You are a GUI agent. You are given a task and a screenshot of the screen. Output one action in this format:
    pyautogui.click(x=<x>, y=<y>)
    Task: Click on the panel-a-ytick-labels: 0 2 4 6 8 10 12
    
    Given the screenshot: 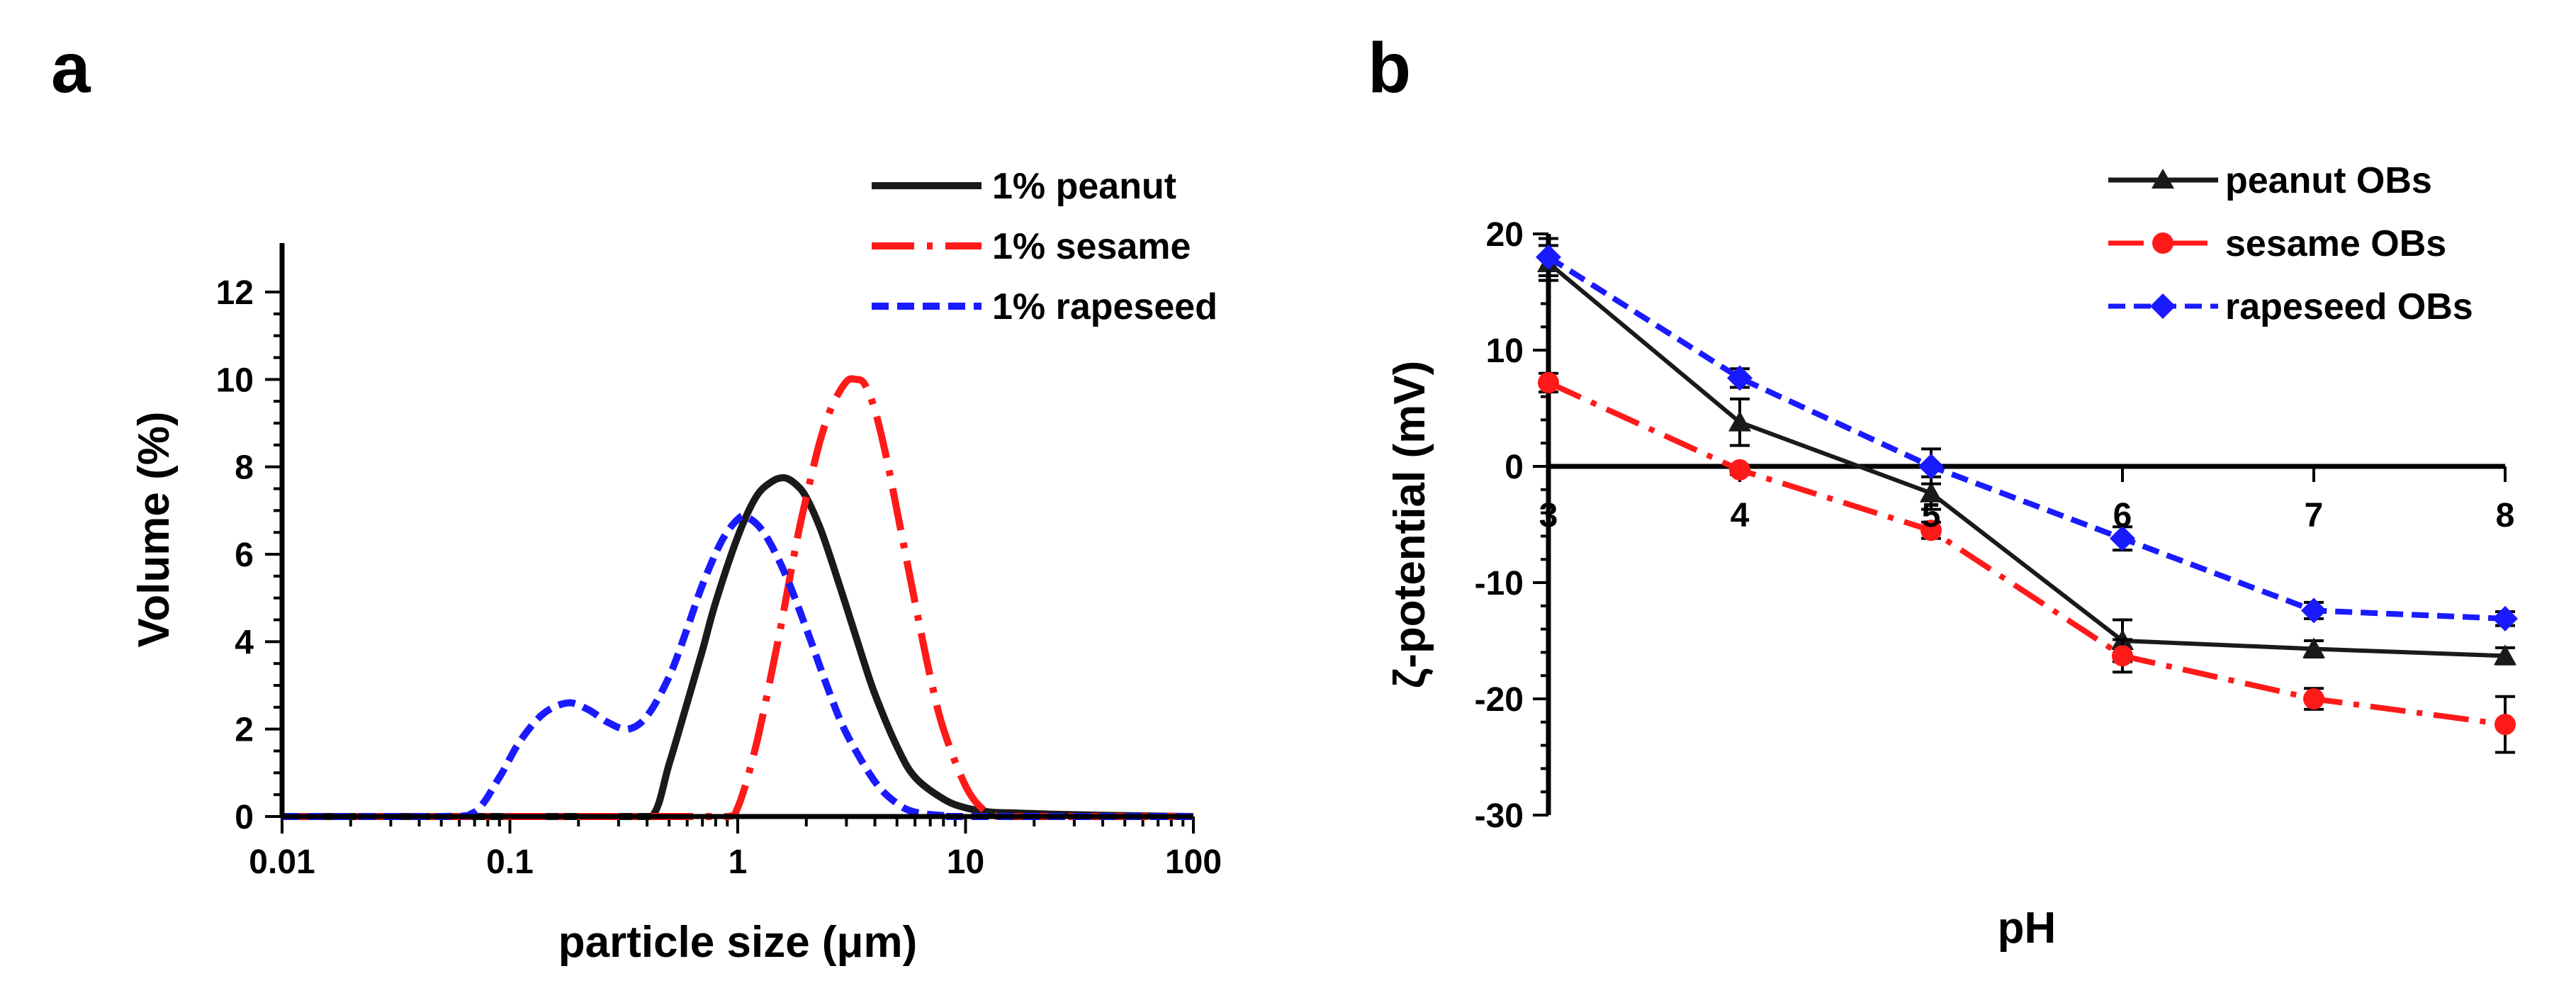 What is the action you would take?
    pyautogui.click(x=235, y=555)
    